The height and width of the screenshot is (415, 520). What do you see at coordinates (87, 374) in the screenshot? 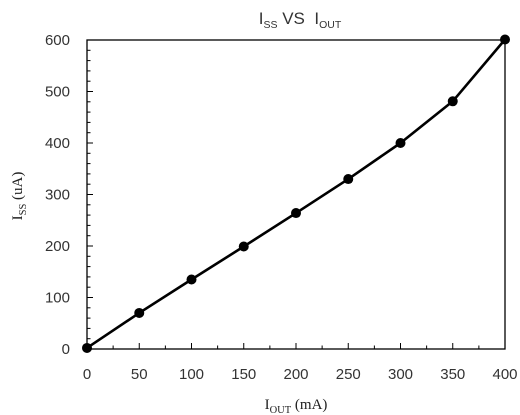
I see `x-tick-label: 0` at bounding box center [87, 374].